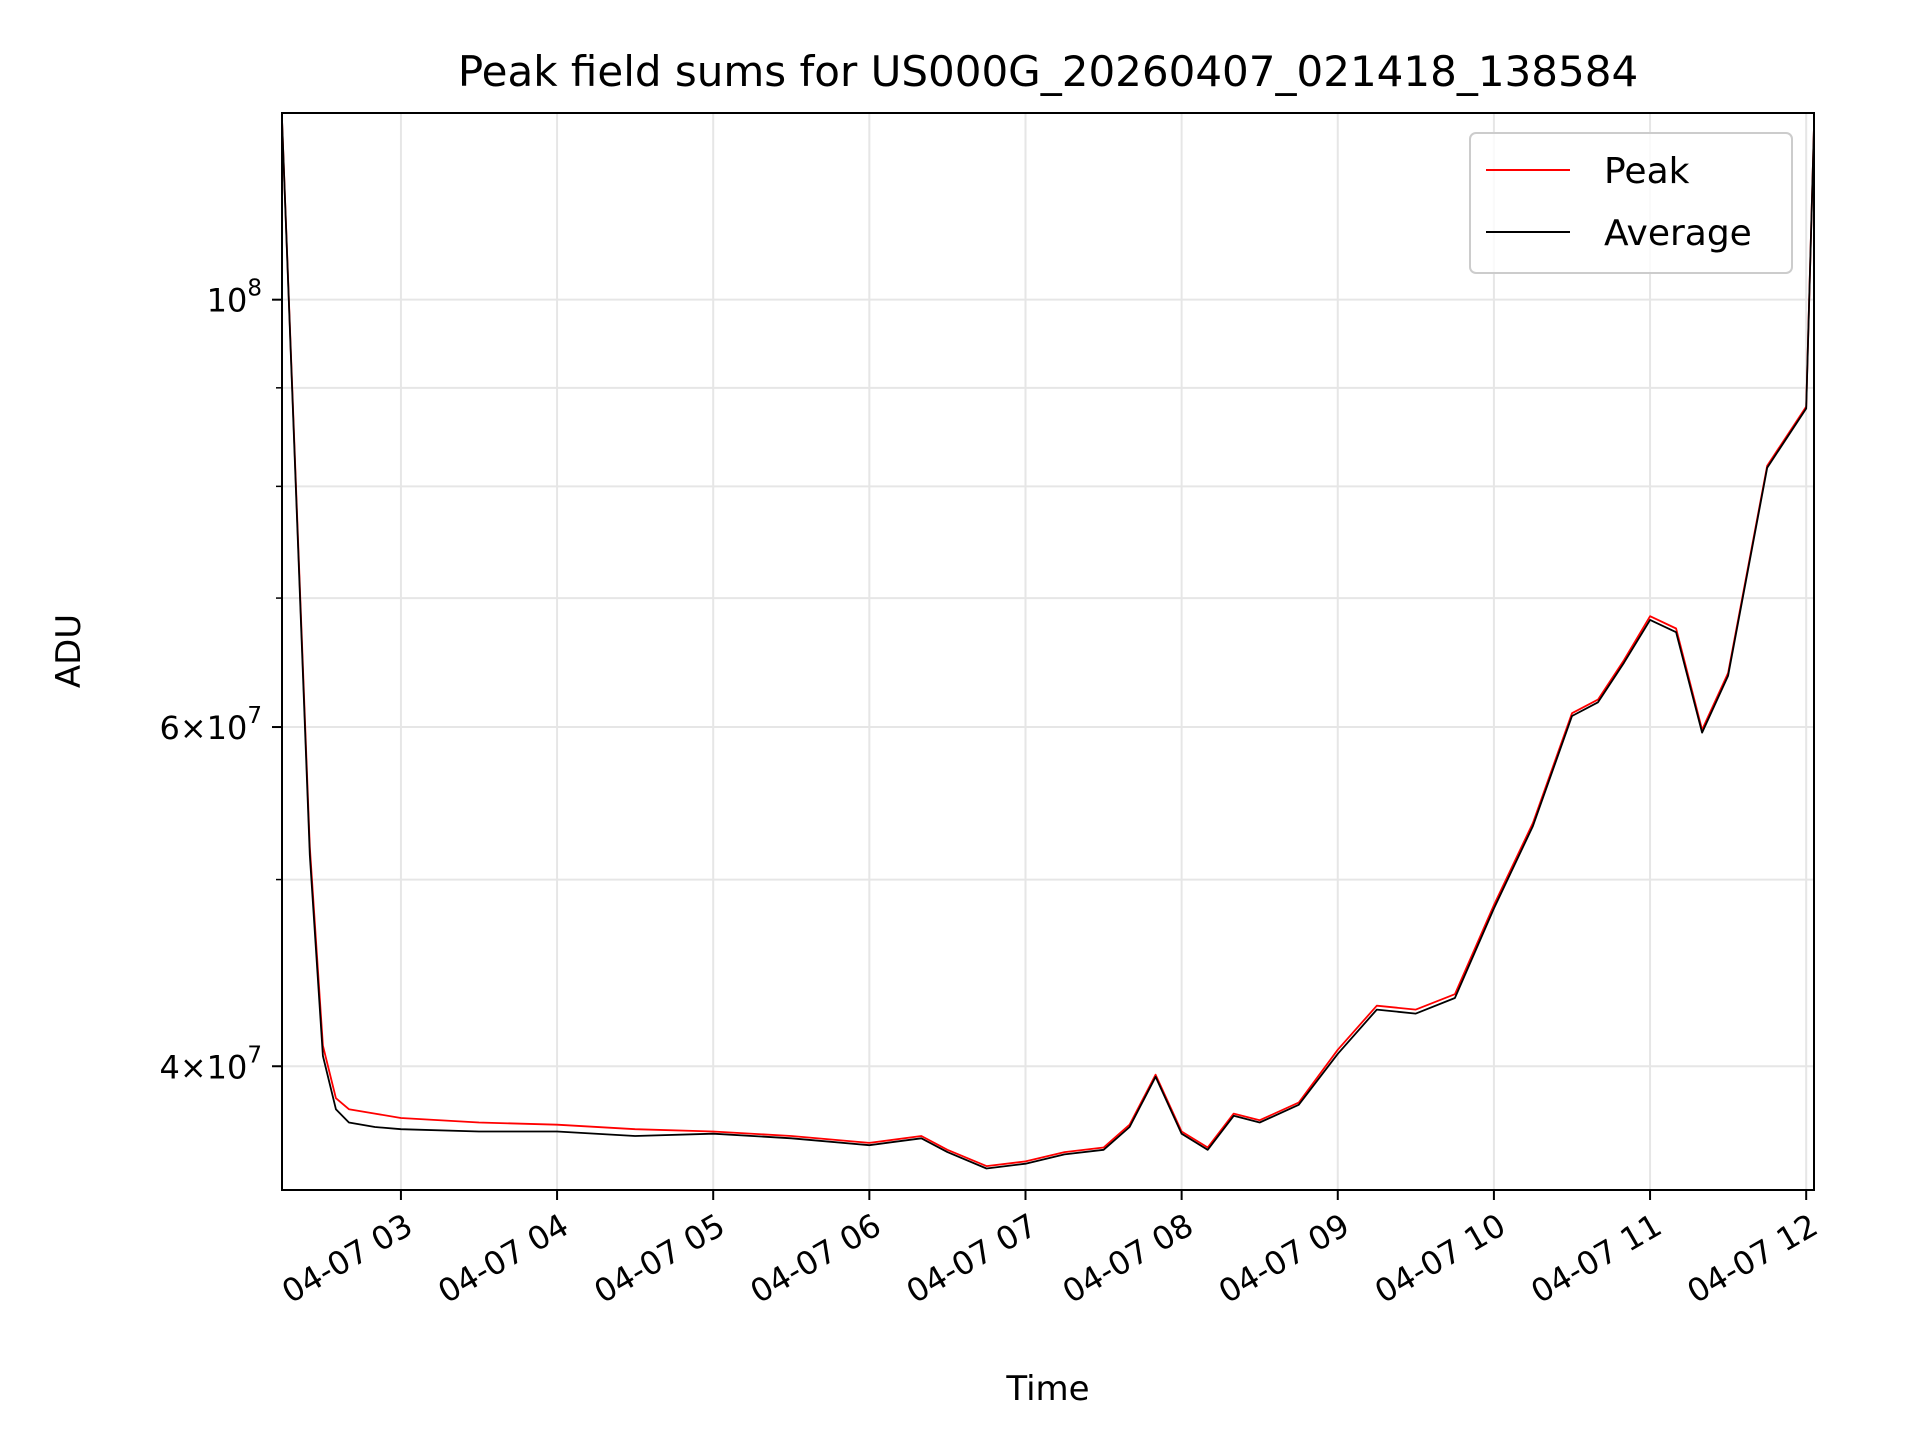  I want to click on y-tick-mantissa: 4, so click(169, 1067).